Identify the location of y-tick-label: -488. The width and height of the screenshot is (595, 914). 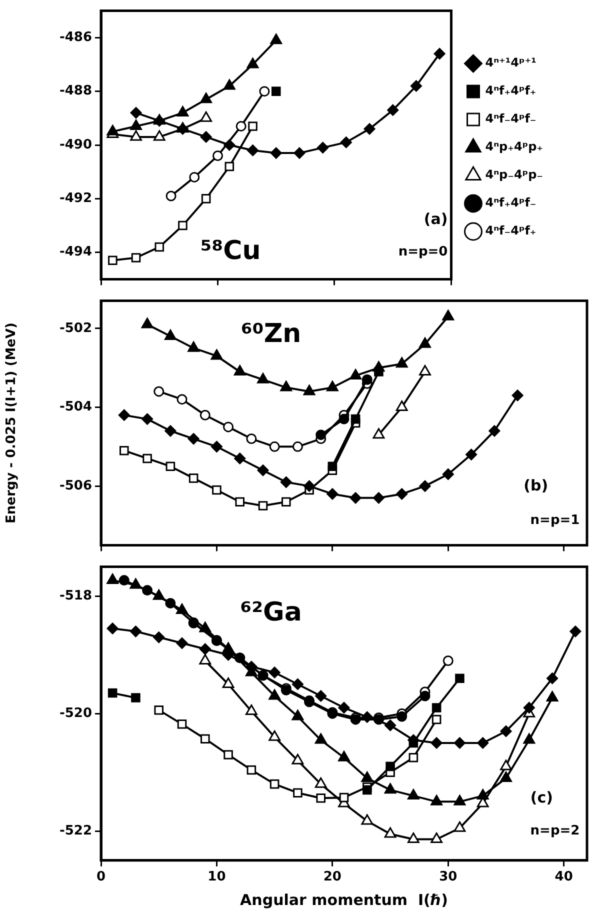
(75, 91).